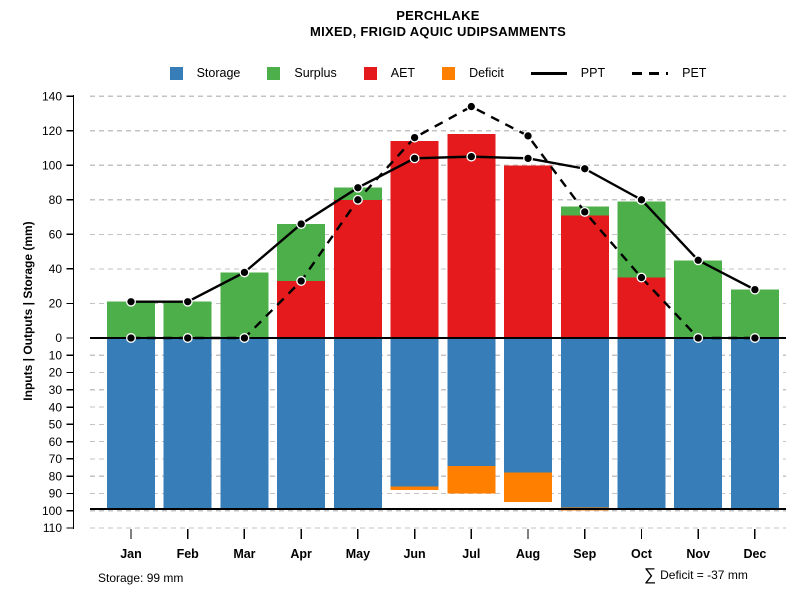 This screenshot has height=600, width=800. Describe the element at coordinates (471, 156) in the screenshot. I see `ppt-point-jul` at that location.